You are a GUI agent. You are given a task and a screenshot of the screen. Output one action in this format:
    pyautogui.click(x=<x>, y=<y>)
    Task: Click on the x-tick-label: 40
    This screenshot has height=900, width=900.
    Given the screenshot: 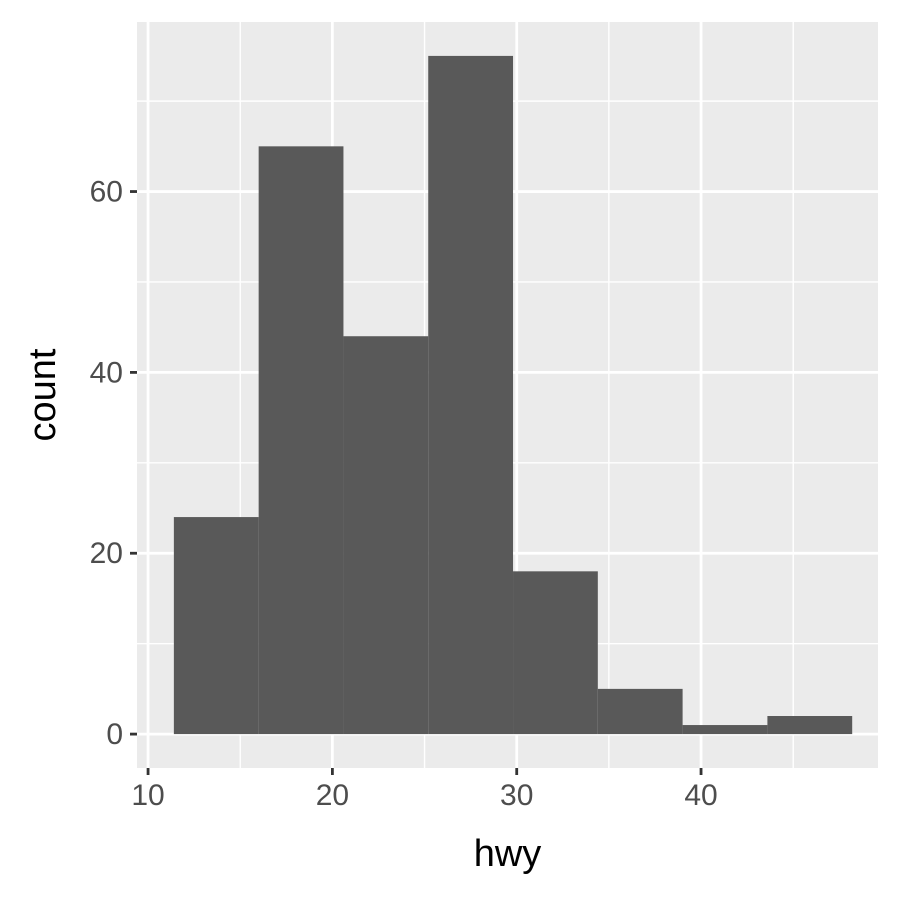 What is the action you would take?
    pyautogui.click(x=700, y=795)
    